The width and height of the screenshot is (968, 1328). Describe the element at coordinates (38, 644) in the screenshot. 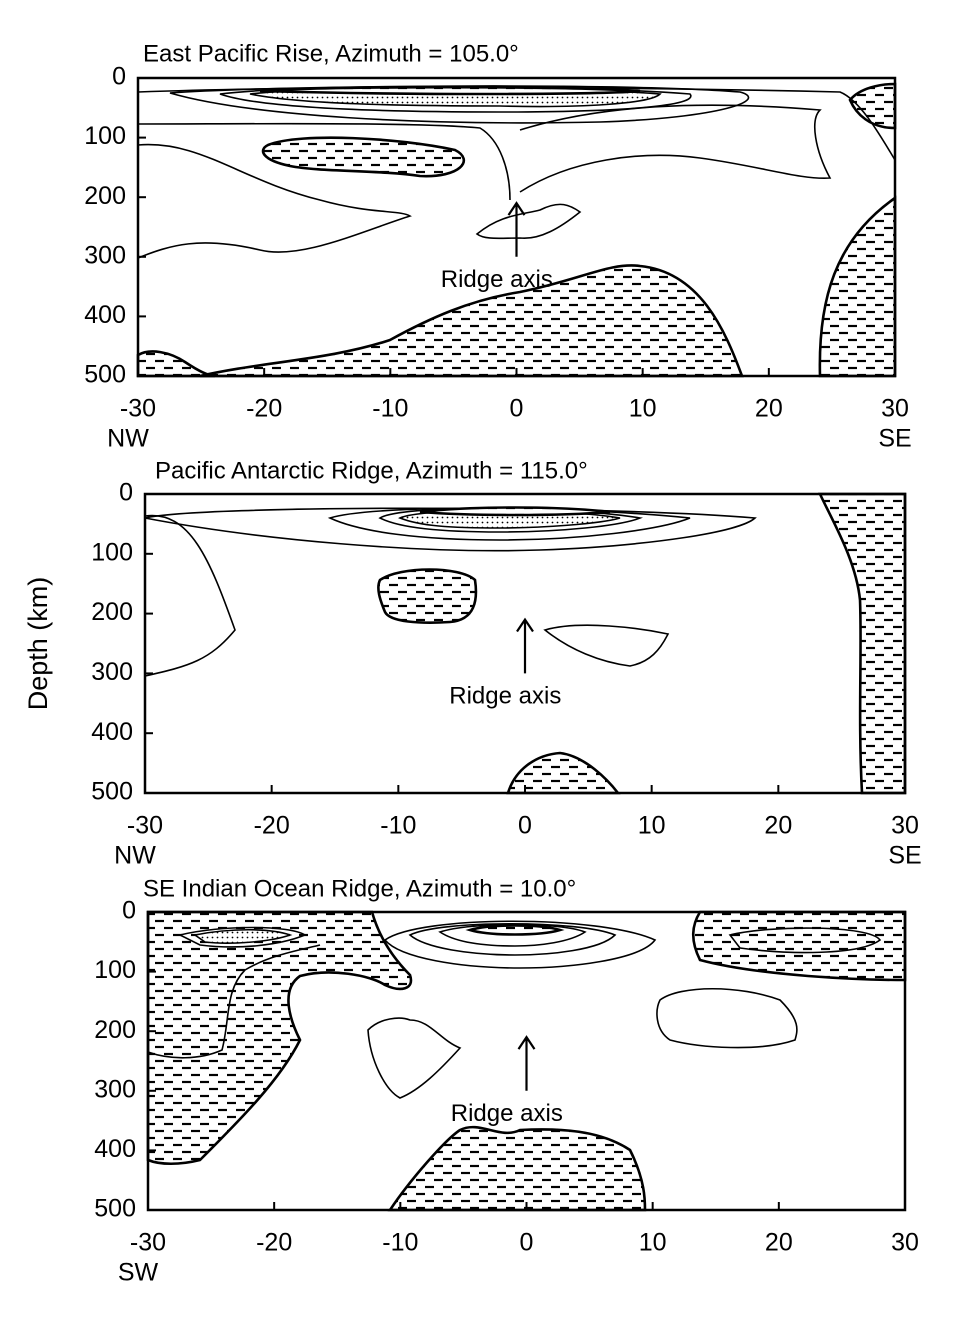

I see `y-axis-label: Depth (km)` at that location.